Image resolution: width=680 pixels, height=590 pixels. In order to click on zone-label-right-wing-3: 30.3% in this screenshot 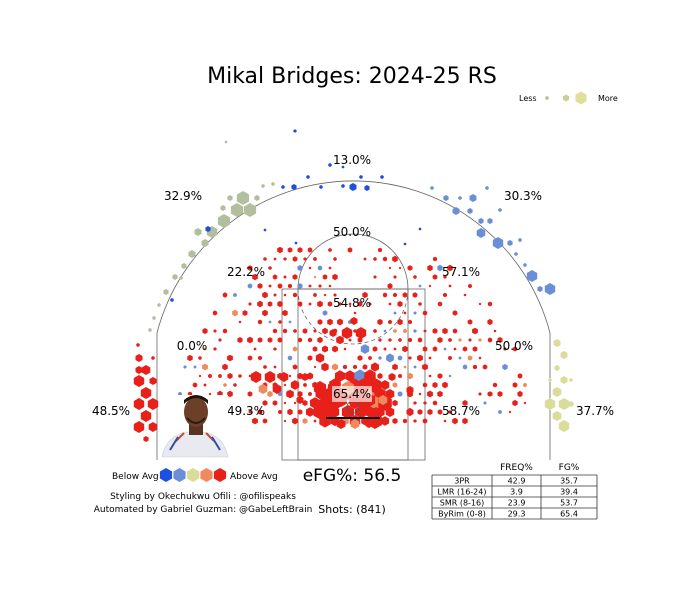, I will do `click(523, 196)`.